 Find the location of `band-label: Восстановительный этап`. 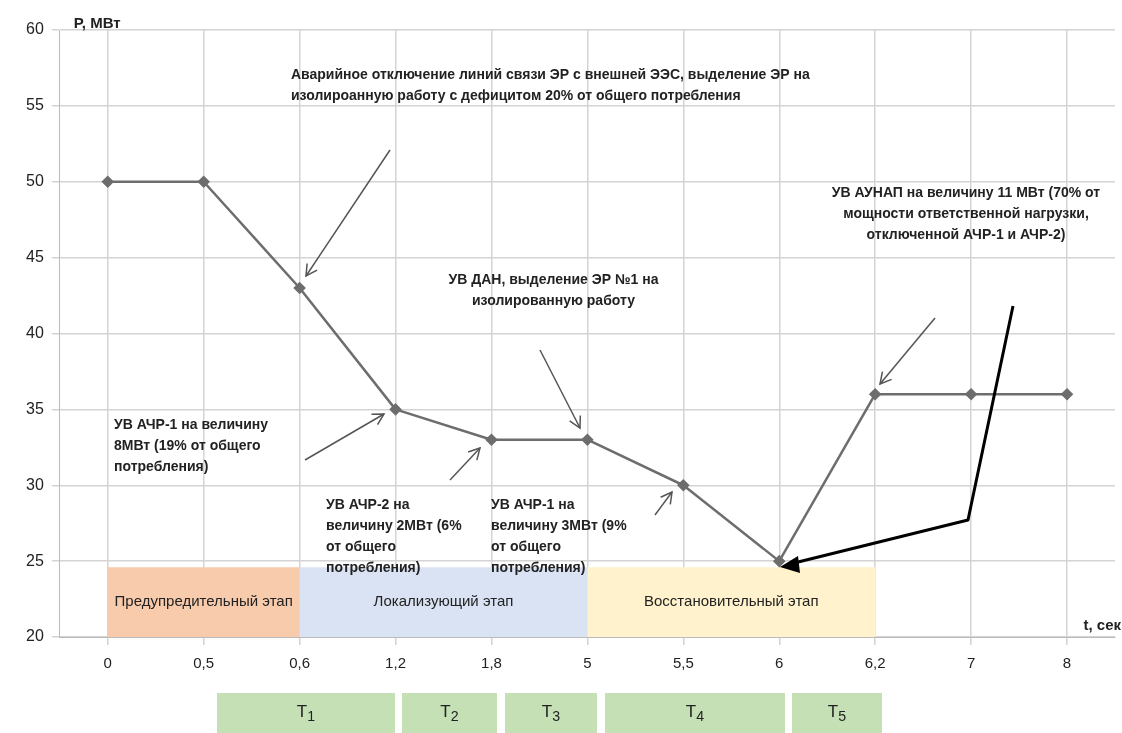

band-label: Восстановительный этап is located at coordinates (731, 601).